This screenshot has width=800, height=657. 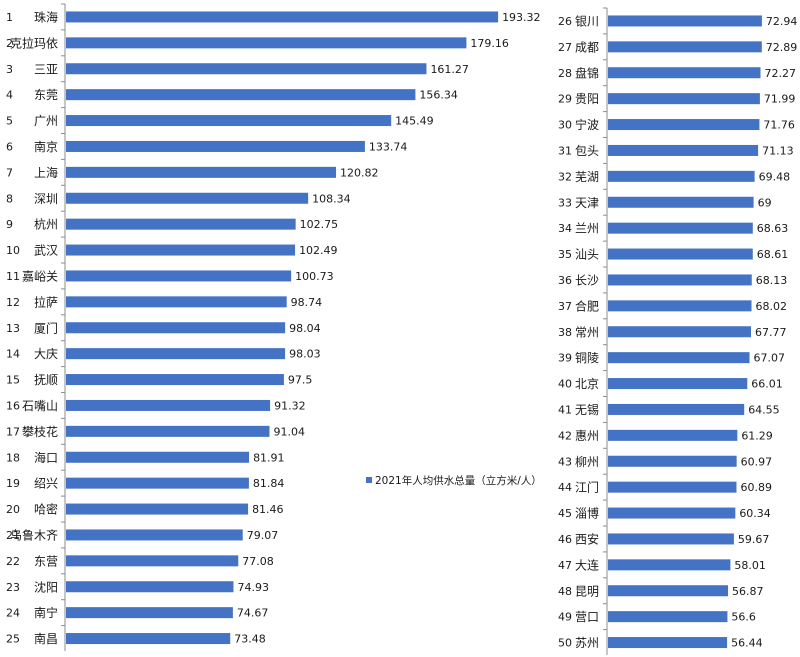 I want to click on rank-label: 43, so click(x=565, y=461).